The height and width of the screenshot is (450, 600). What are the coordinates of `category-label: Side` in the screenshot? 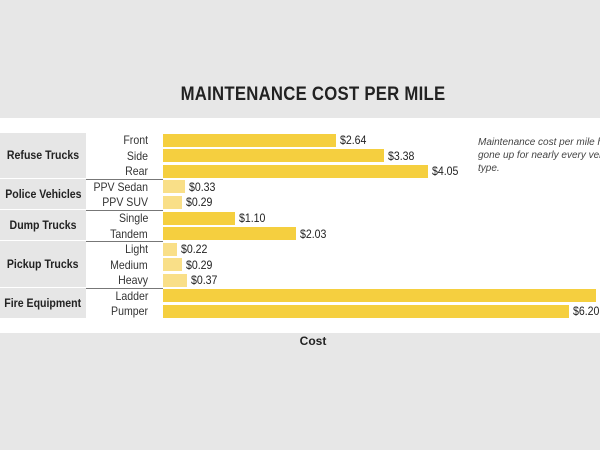 It's located at (137, 155).